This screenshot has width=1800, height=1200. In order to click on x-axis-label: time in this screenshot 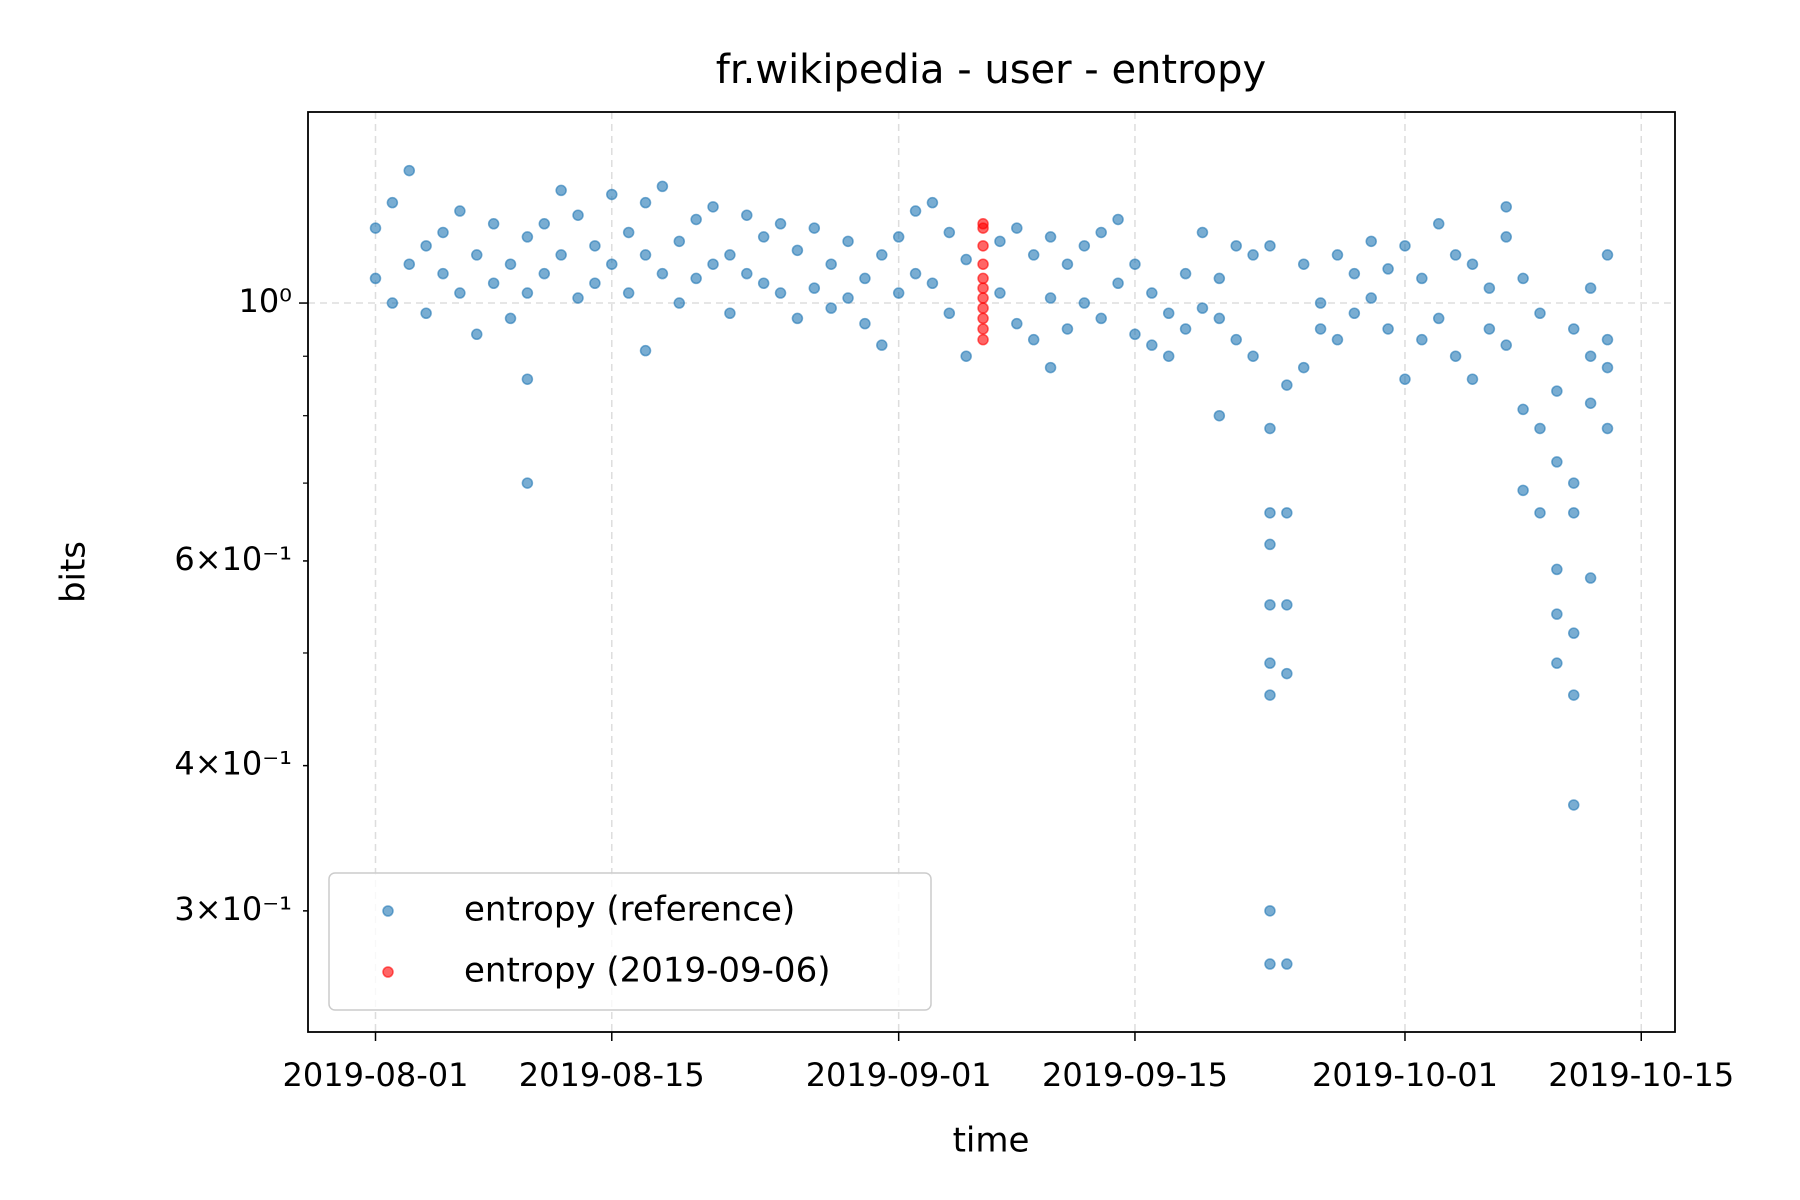, I will do `click(991, 1141)`.